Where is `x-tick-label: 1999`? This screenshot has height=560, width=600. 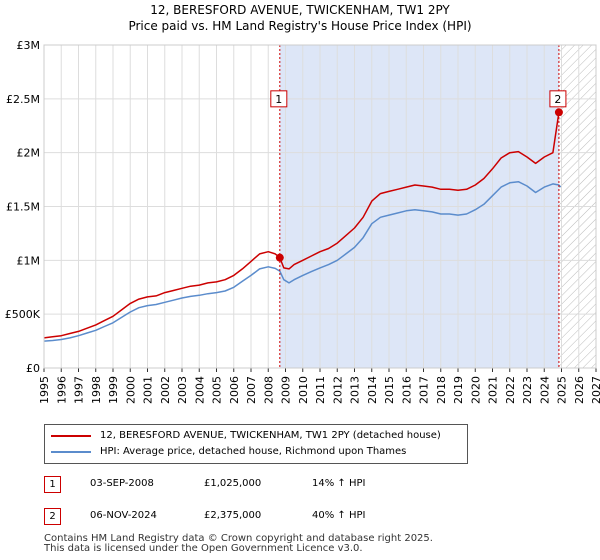
x-tick-label: 1999 is located at coordinates (113, 390).